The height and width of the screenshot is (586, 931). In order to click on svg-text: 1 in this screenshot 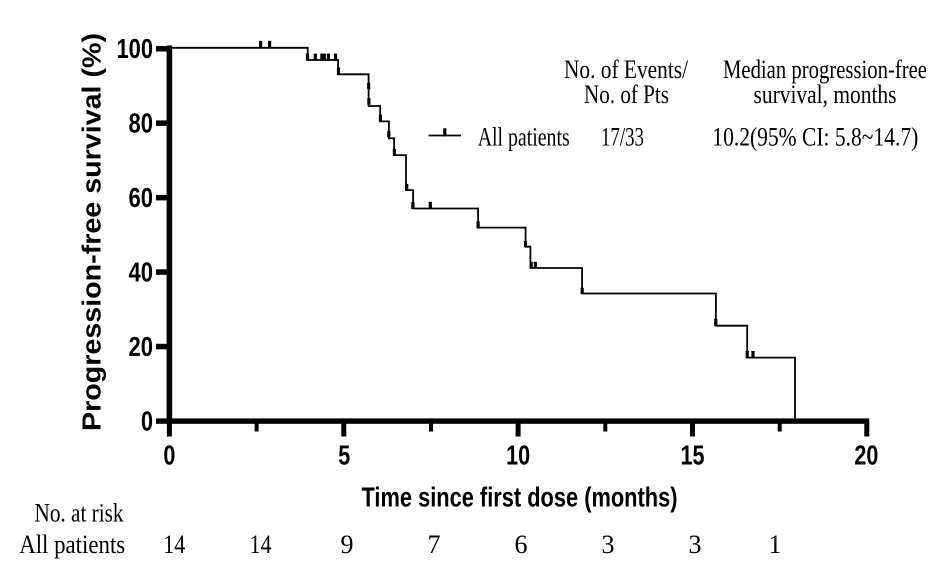, I will do `click(775, 544)`.